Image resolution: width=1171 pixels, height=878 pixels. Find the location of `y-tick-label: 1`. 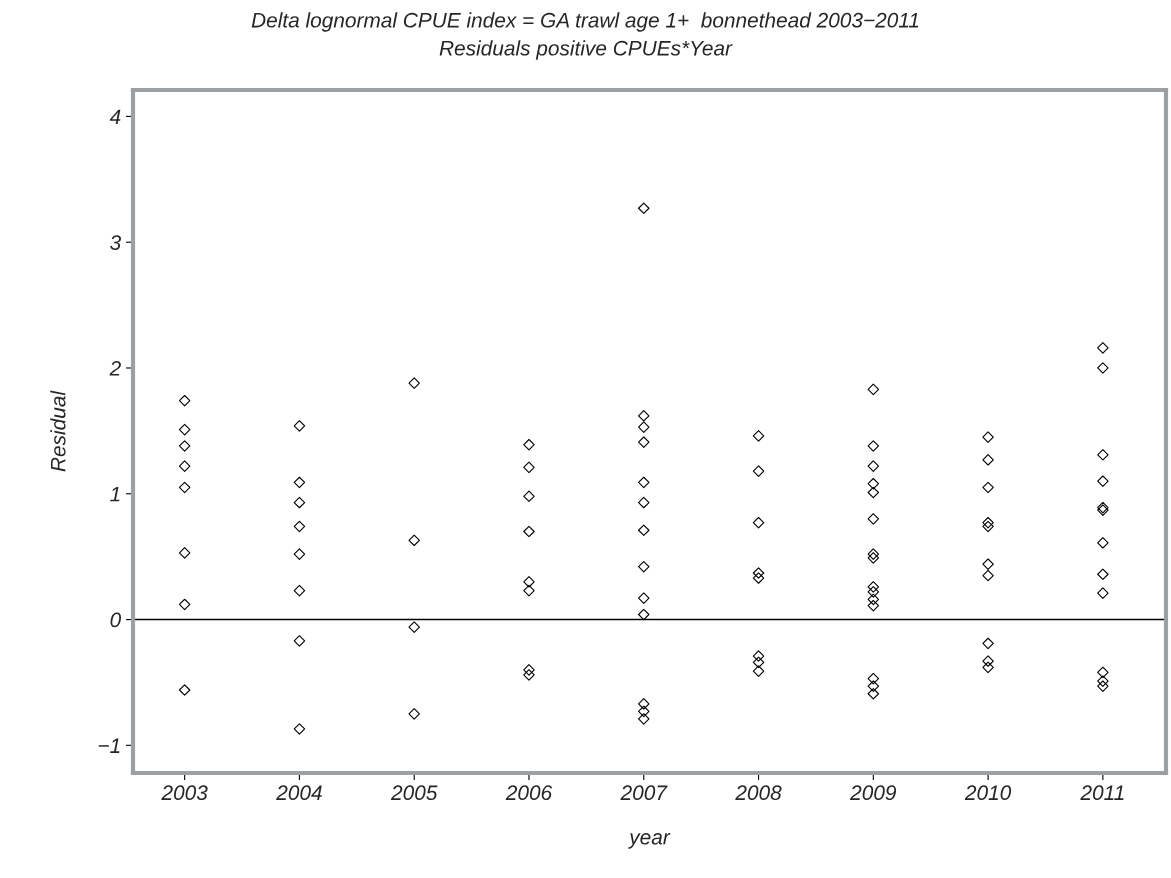

y-tick-label: 1 is located at coordinates (115, 494).